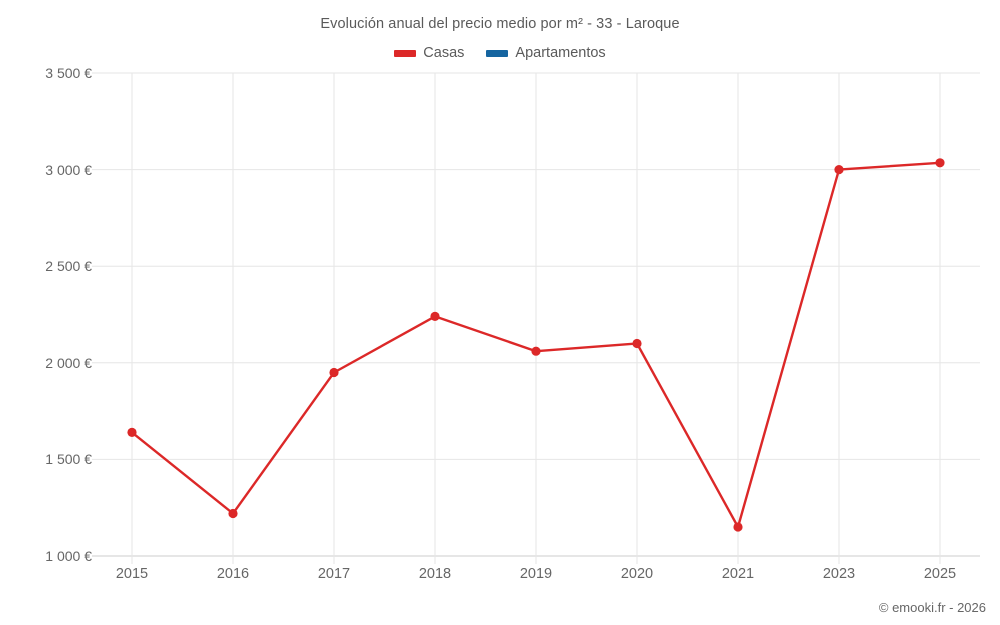  Describe the element at coordinates (68, 459) in the screenshot. I see `y-axis-tick-label: 1 500 €` at that location.